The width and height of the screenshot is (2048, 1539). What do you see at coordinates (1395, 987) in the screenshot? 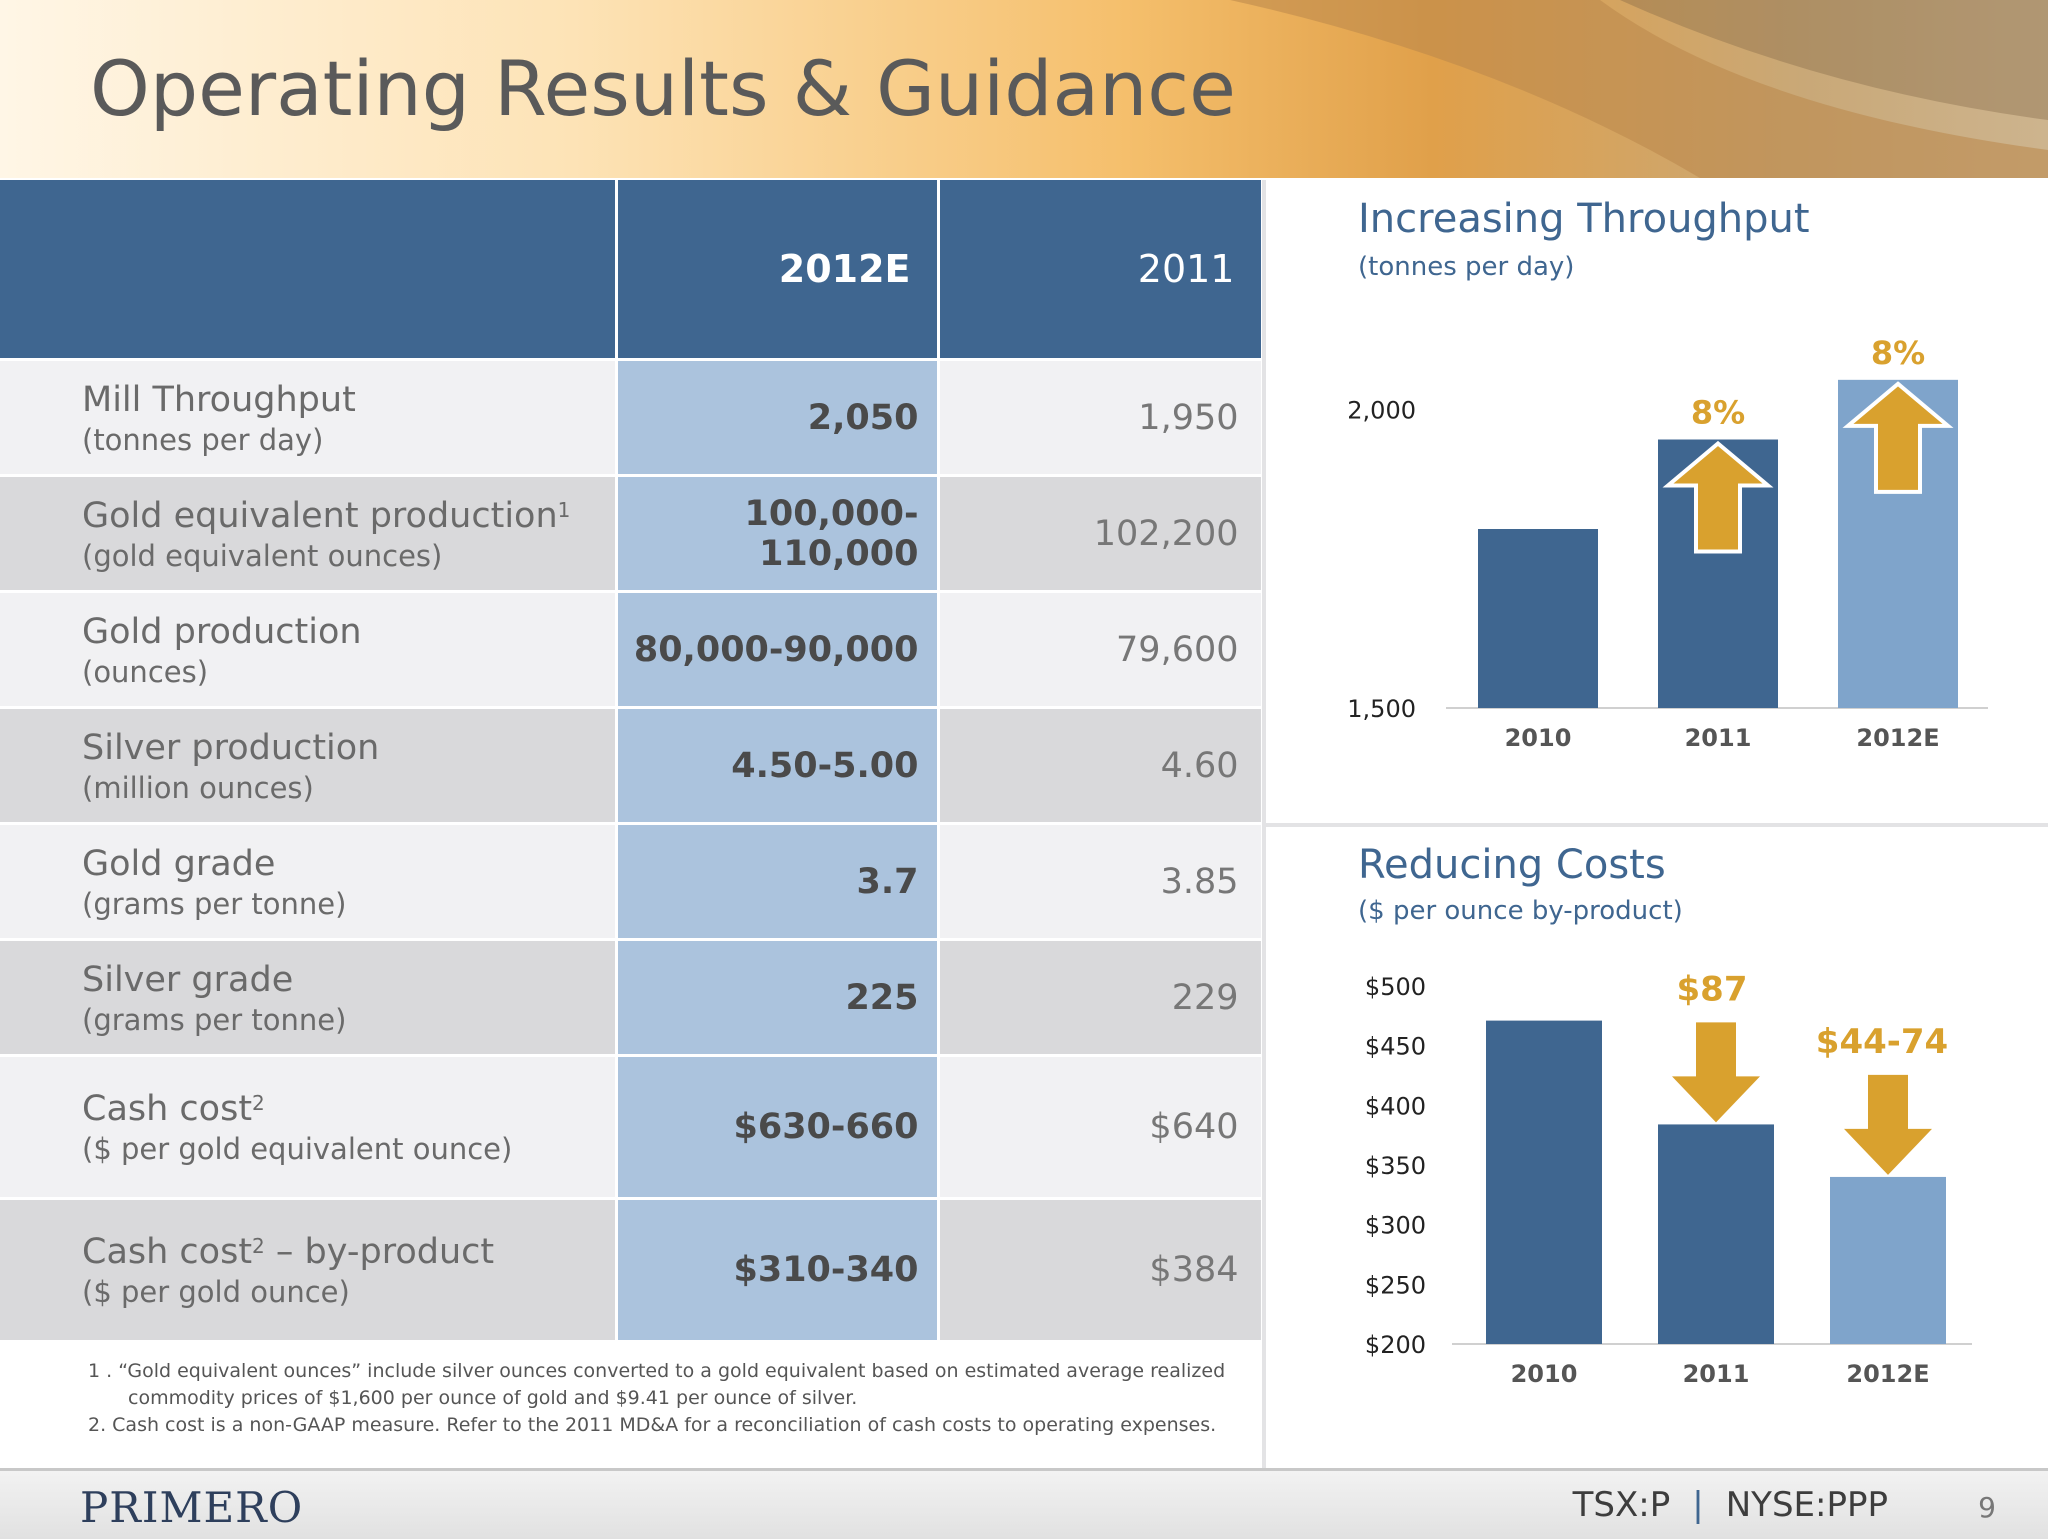
I see `y-tick-label: $500` at bounding box center [1395, 987].